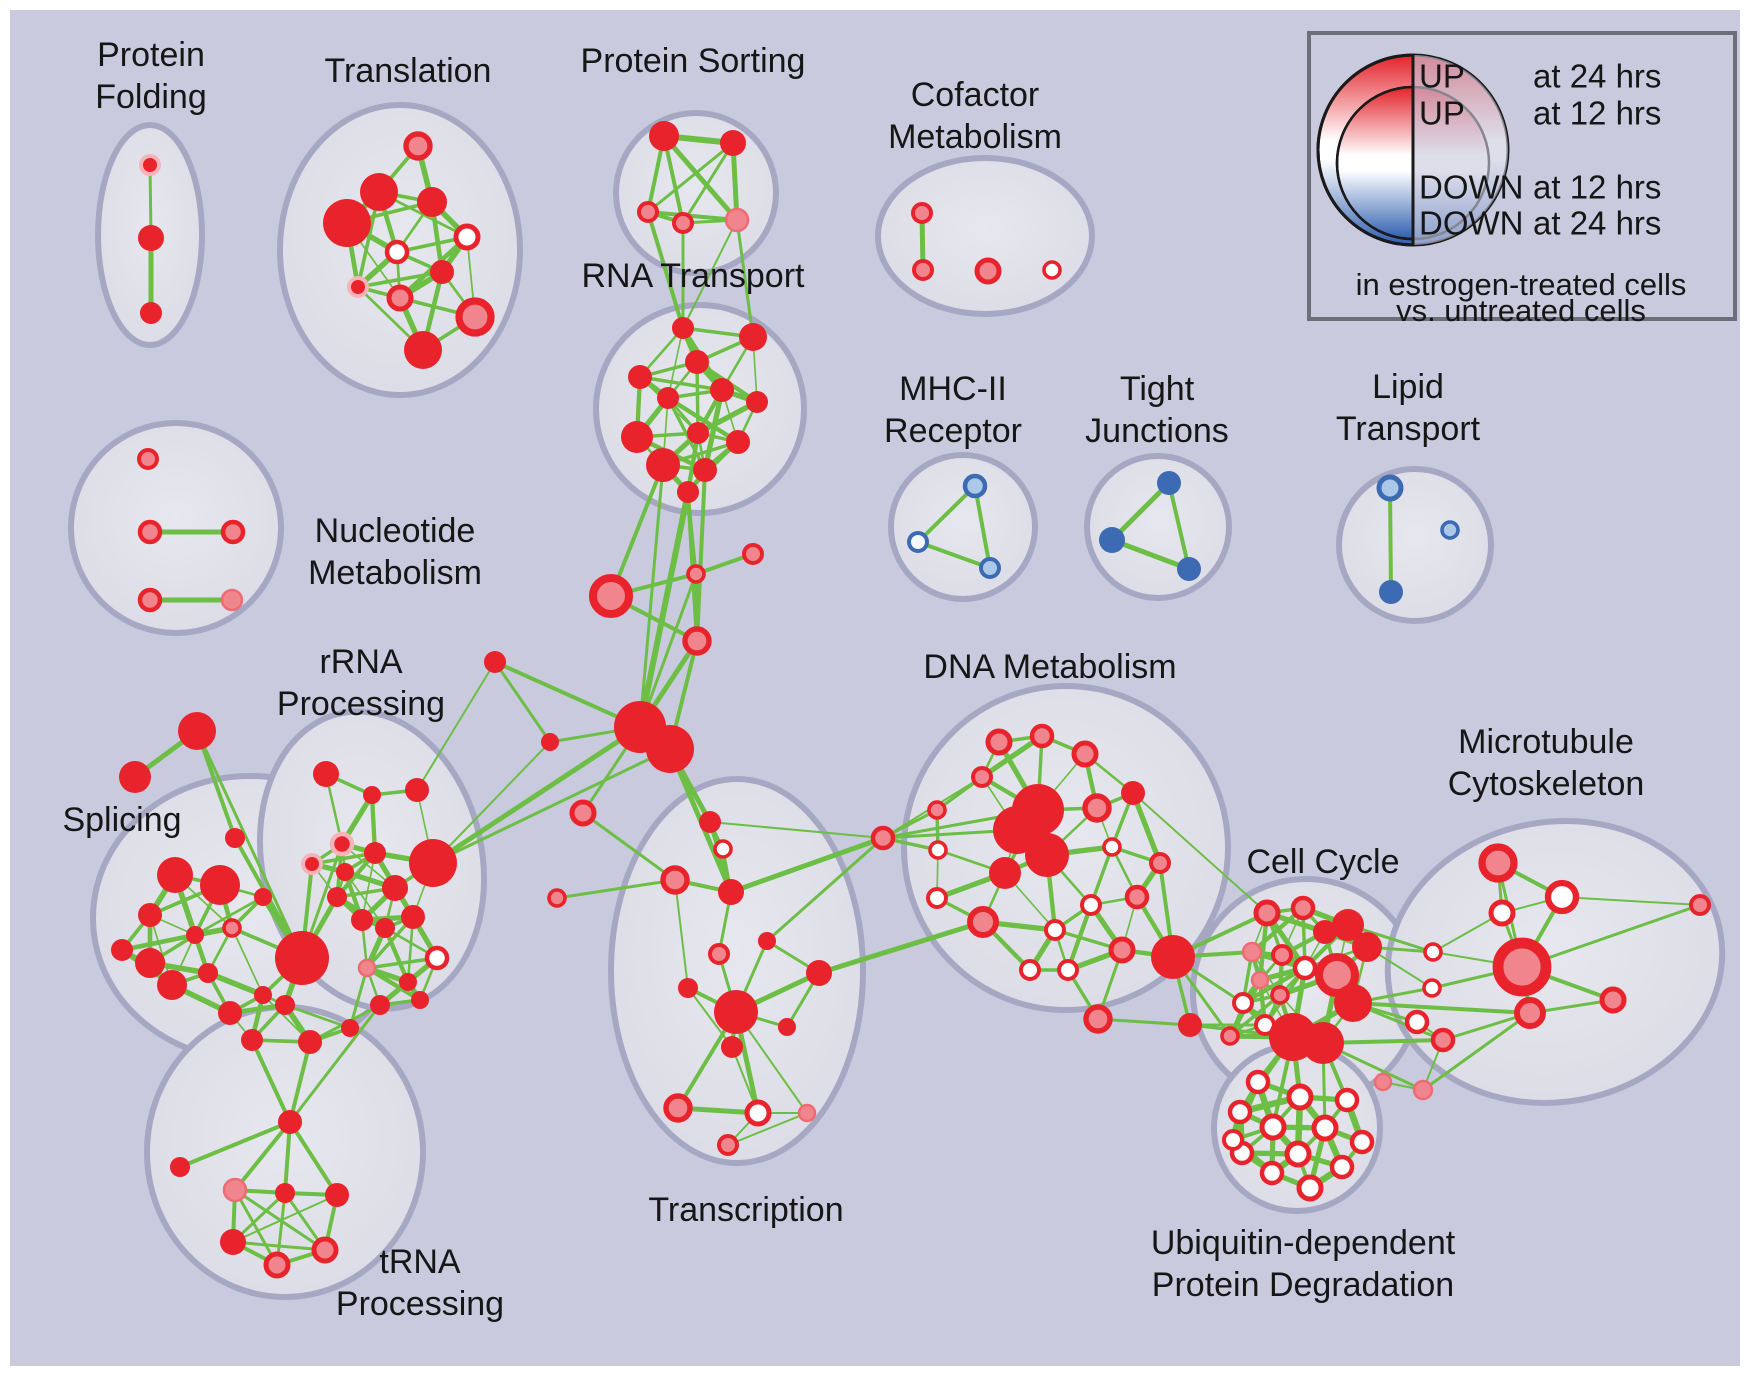  What do you see at coordinates (963, 527) in the screenshot?
I see `cluster-bubble-mhc-ii-receptor` at bounding box center [963, 527].